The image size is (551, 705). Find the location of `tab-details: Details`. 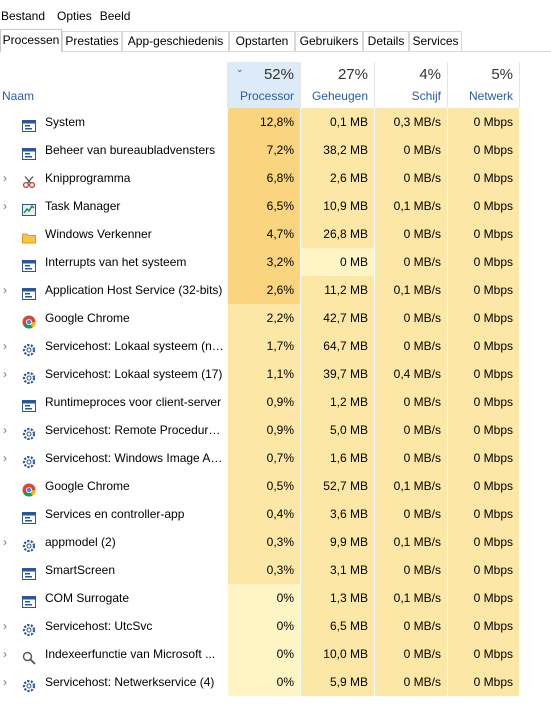

tab-details: Details is located at coordinates (386, 41).